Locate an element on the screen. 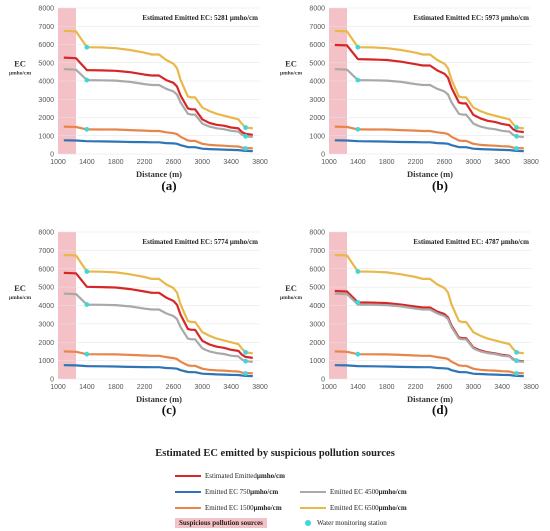 Image resolution: width=550 pixels, height=531 pixels. legend-swatch-ec4500 is located at coordinates (313, 492).